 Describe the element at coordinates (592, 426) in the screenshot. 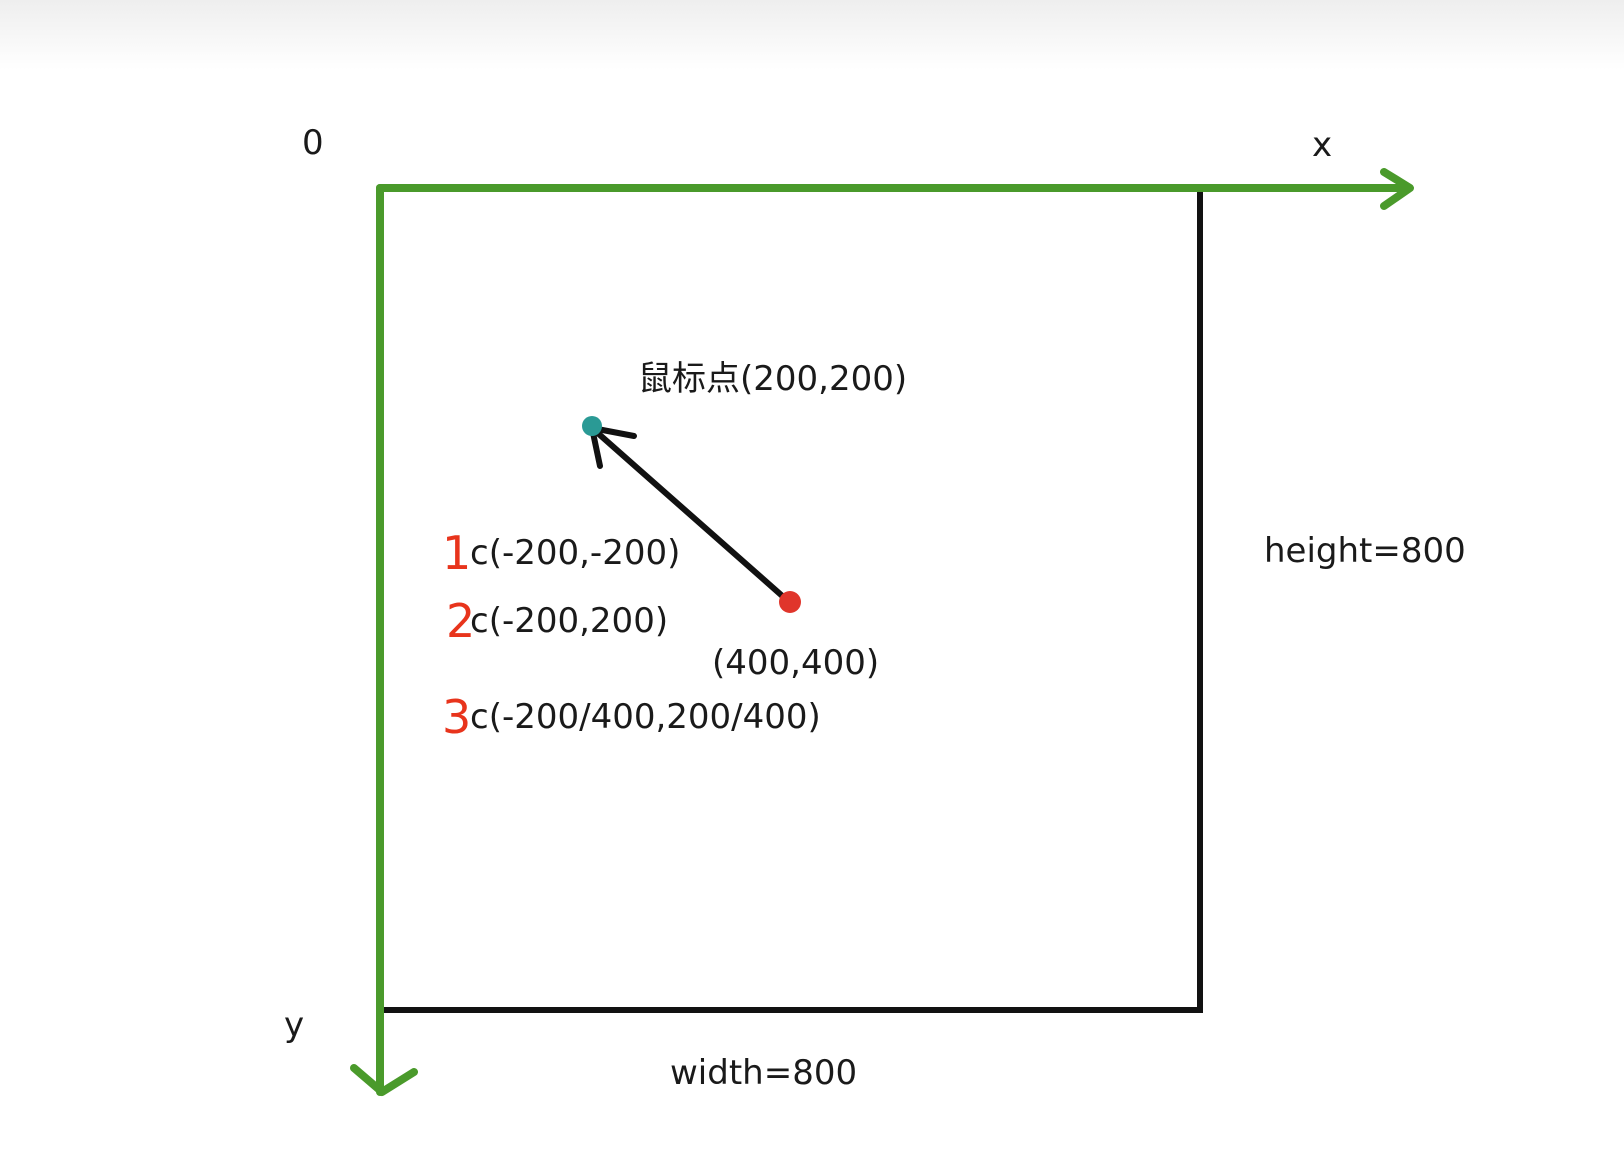

I see `mouse-point-dot` at that location.